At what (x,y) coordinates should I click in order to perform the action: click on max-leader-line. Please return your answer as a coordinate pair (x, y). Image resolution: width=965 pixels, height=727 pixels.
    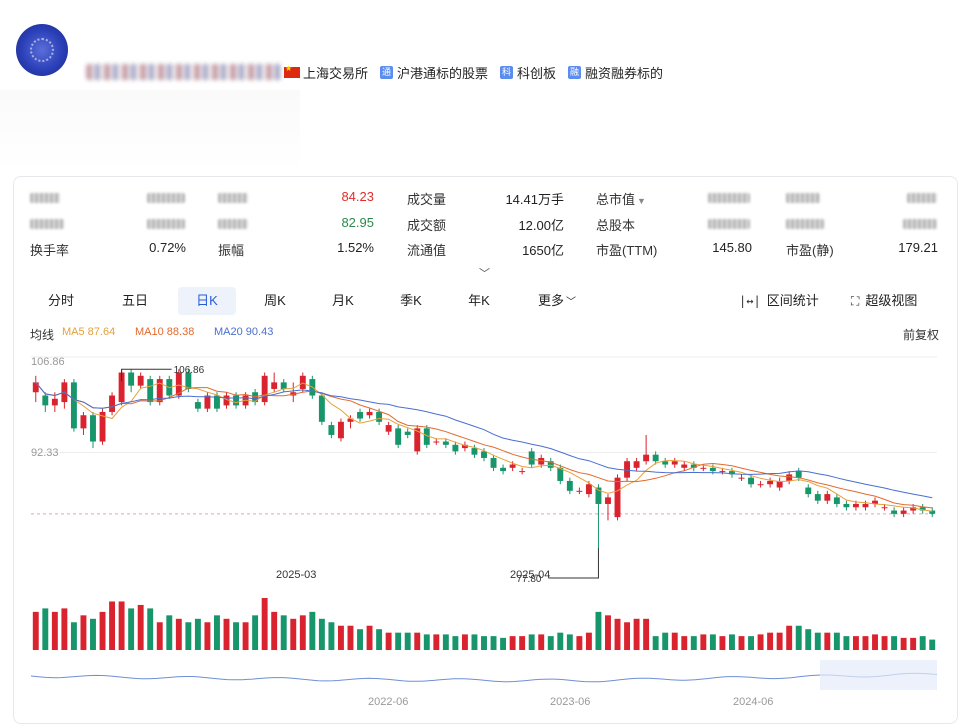
    Looking at the image, I should click on (146, 375).